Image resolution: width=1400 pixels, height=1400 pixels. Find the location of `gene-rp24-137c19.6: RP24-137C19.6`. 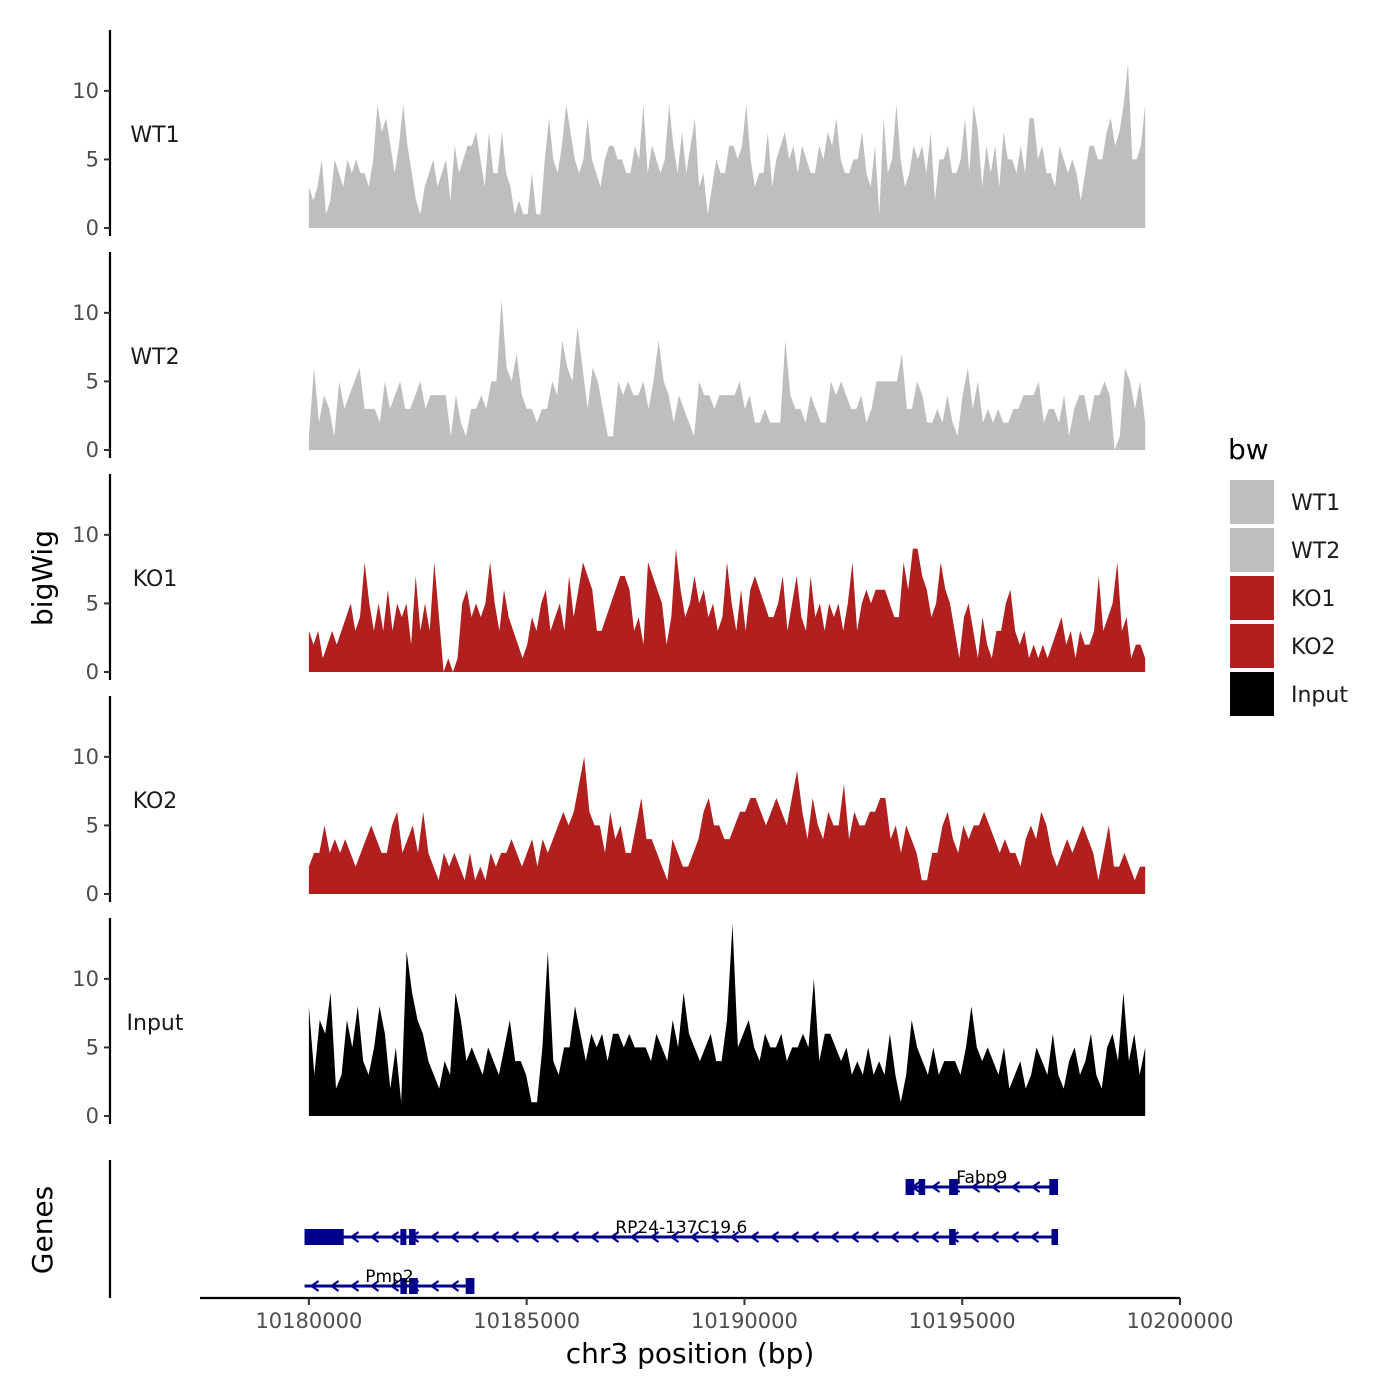

gene-rp24-137c19.6: RP24-137C19.6 is located at coordinates (681, 1231).